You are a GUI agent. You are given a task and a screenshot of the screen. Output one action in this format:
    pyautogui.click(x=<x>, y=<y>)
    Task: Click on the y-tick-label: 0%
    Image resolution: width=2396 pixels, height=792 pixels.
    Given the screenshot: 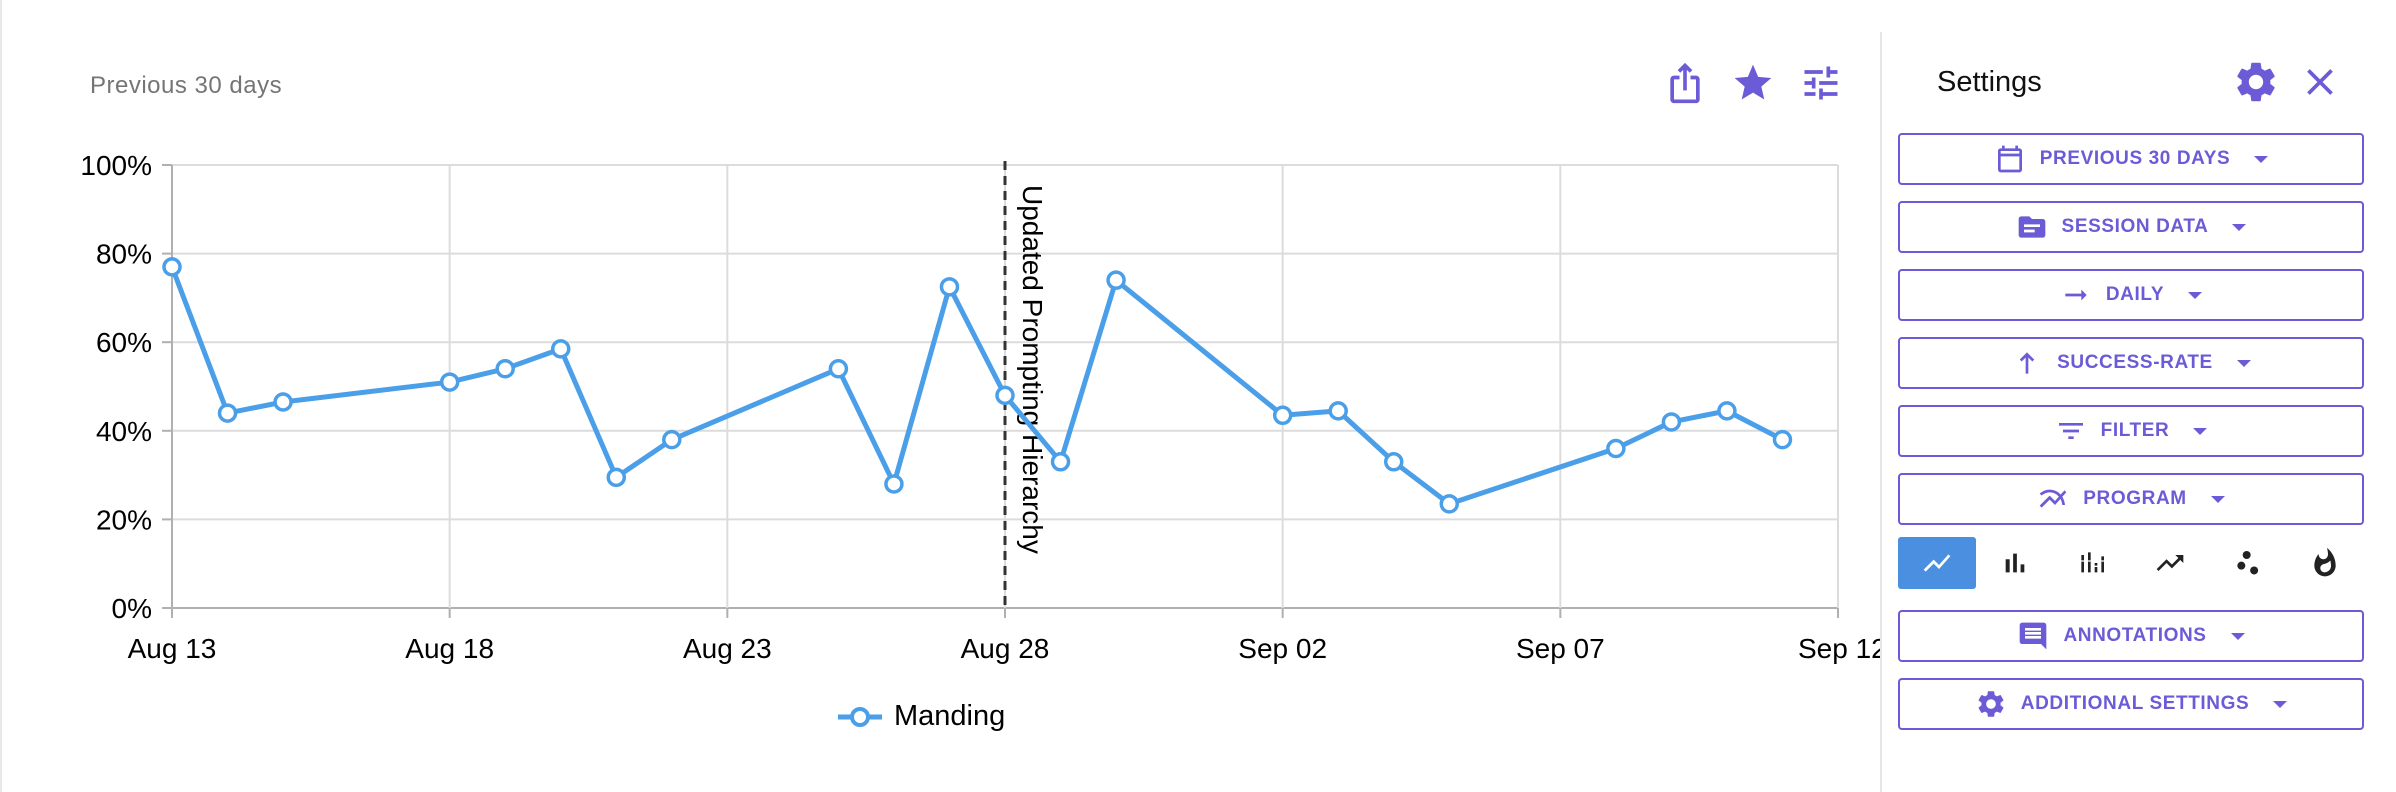 What is the action you would take?
    pyautogui.click(x=132, y=608)
    